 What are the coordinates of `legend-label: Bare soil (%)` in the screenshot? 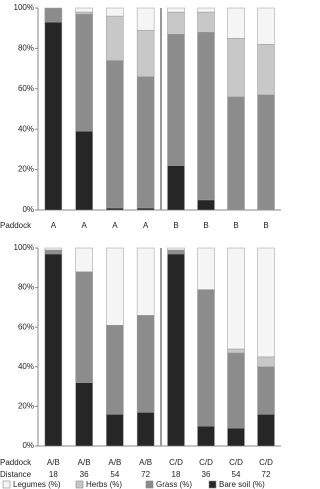 It's located at (242, 484).